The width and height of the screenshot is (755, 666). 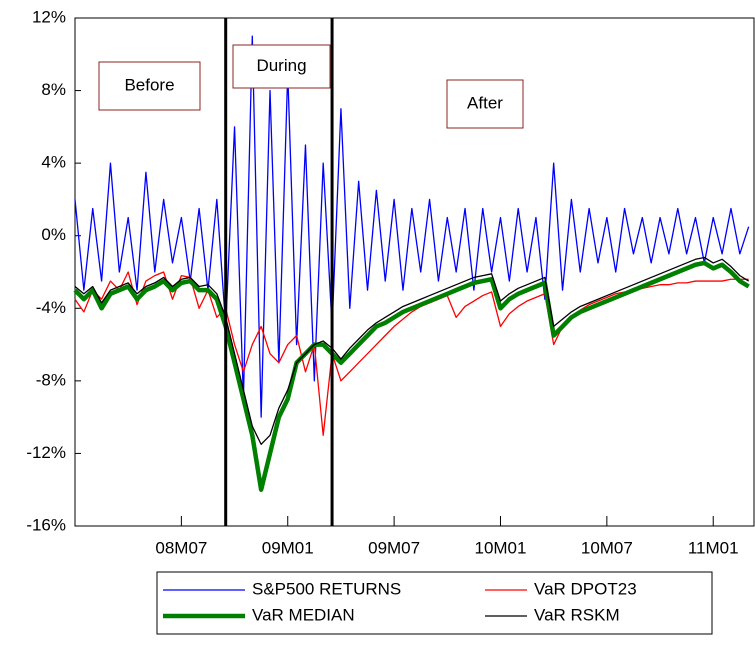 I want to click on y-tick-label: 0%, so click(x=53, y=234).